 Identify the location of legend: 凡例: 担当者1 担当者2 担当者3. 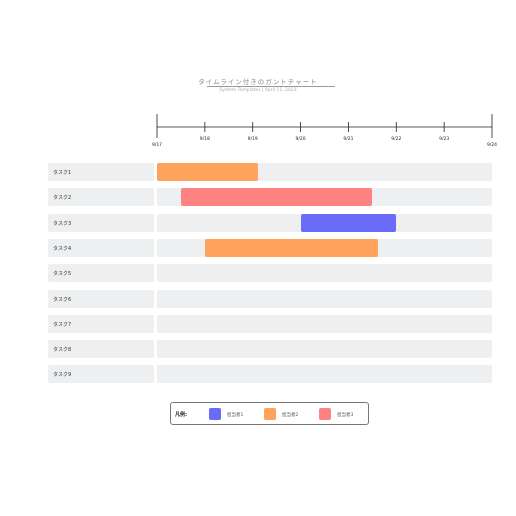
(269, 413).